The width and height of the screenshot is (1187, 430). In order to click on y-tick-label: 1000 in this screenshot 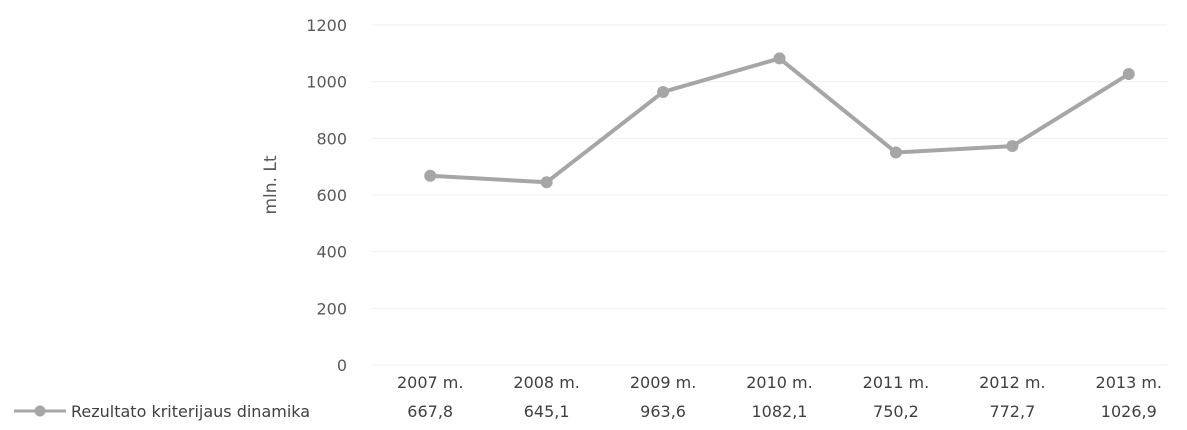, I will do `click(326, 82)`.